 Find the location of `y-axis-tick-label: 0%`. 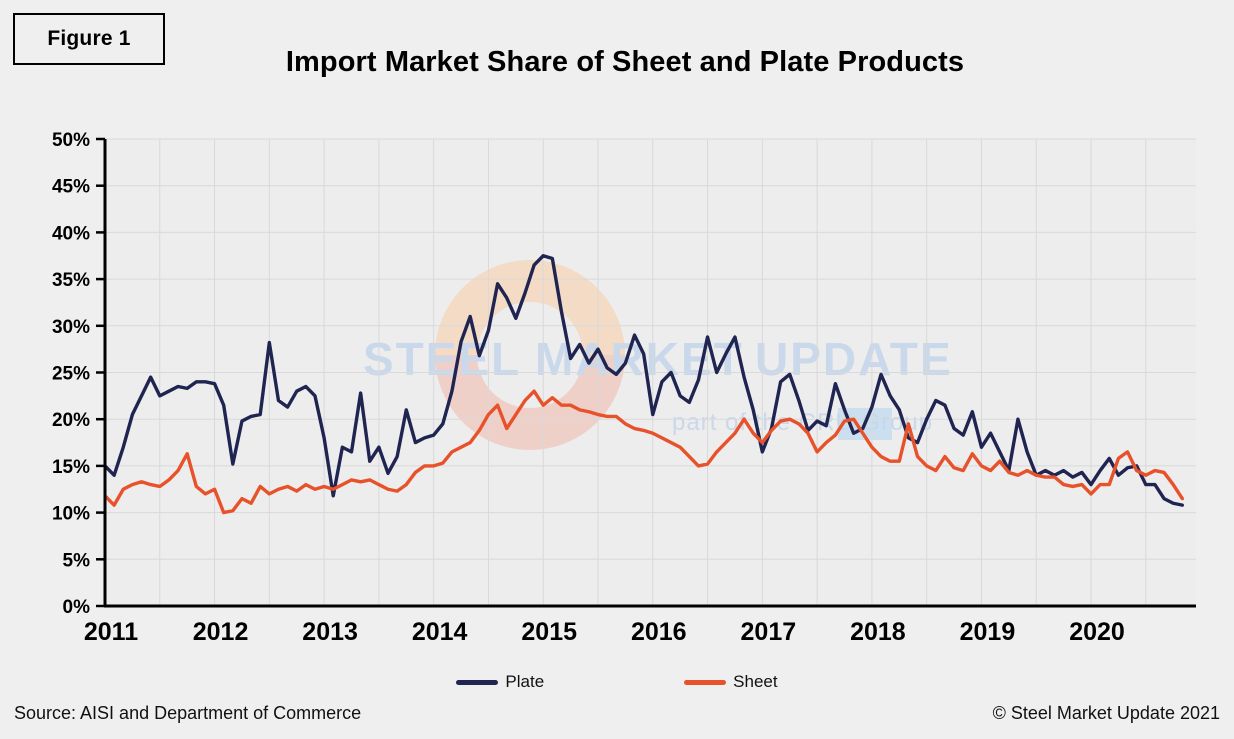

y-axis-tick-label: 0% is located at coordinates (77, 607).